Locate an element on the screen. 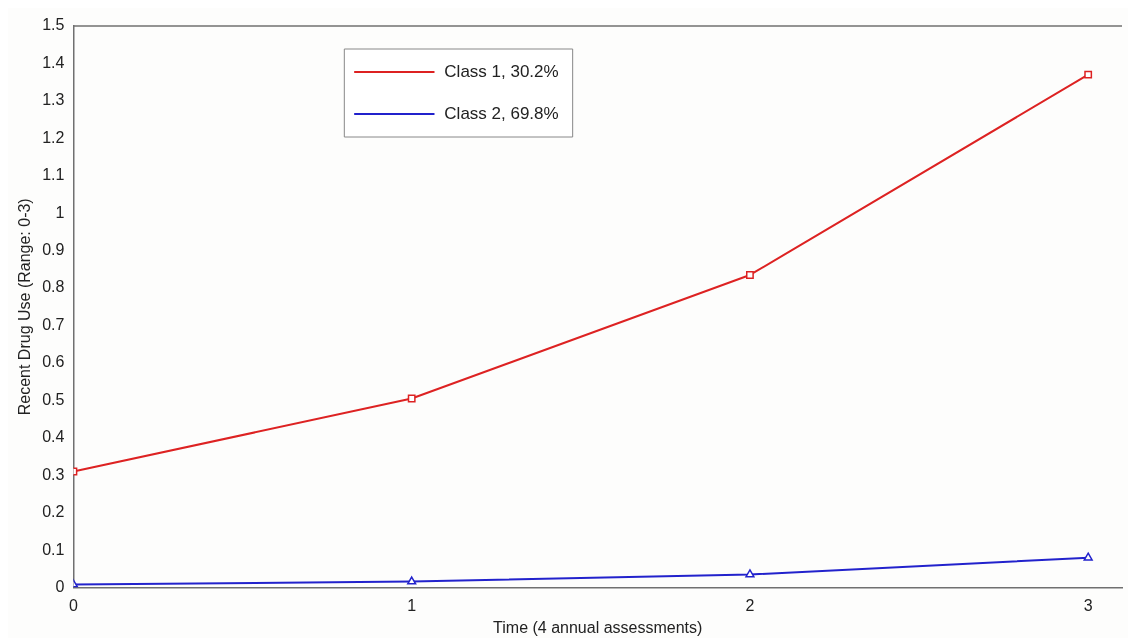 This screenshot has height=639, width=1128. y-tick-label: 1.5 is located at coordinates (53, 25).